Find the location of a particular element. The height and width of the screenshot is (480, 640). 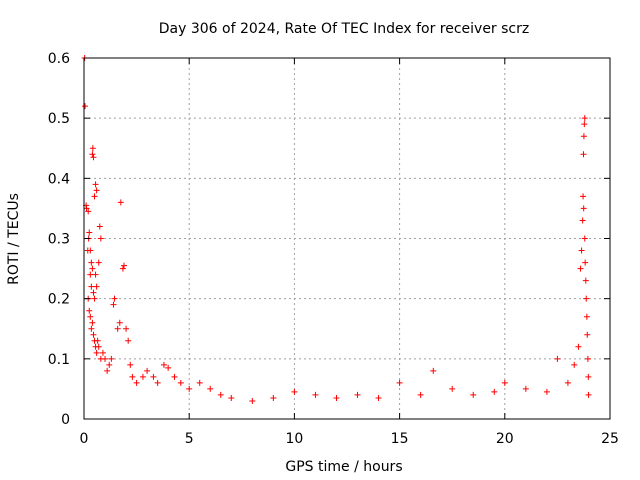

y-tick-label: 0.6 is located at coordinates (59, 59).